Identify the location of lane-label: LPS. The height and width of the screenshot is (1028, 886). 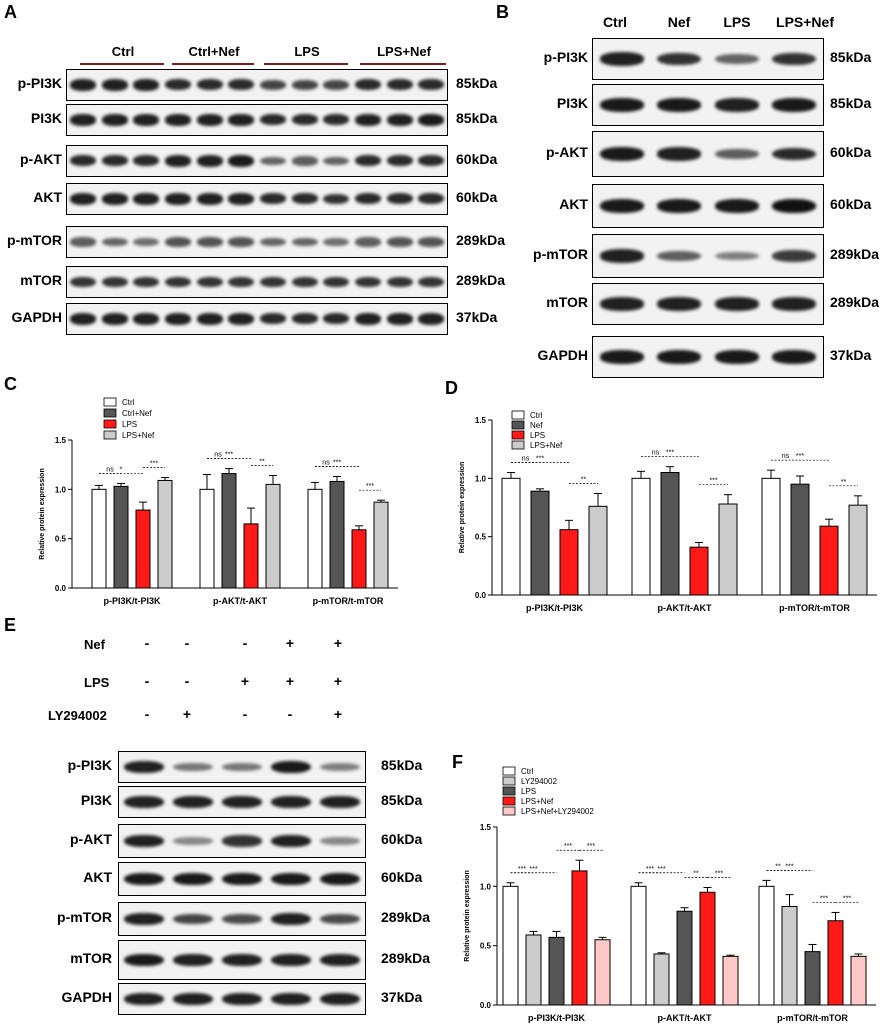
(737, 22).